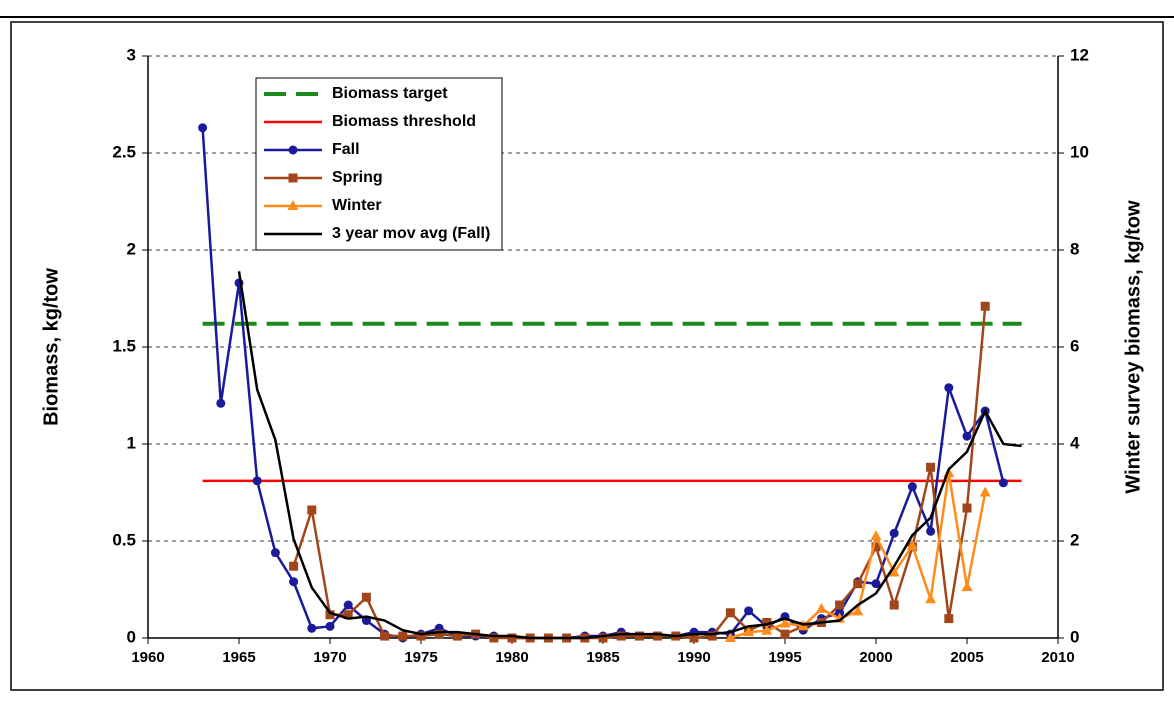  Describe the element at coordinates (875, 657) in the screenshot. I see `x-tick-label: 2000` at that location.